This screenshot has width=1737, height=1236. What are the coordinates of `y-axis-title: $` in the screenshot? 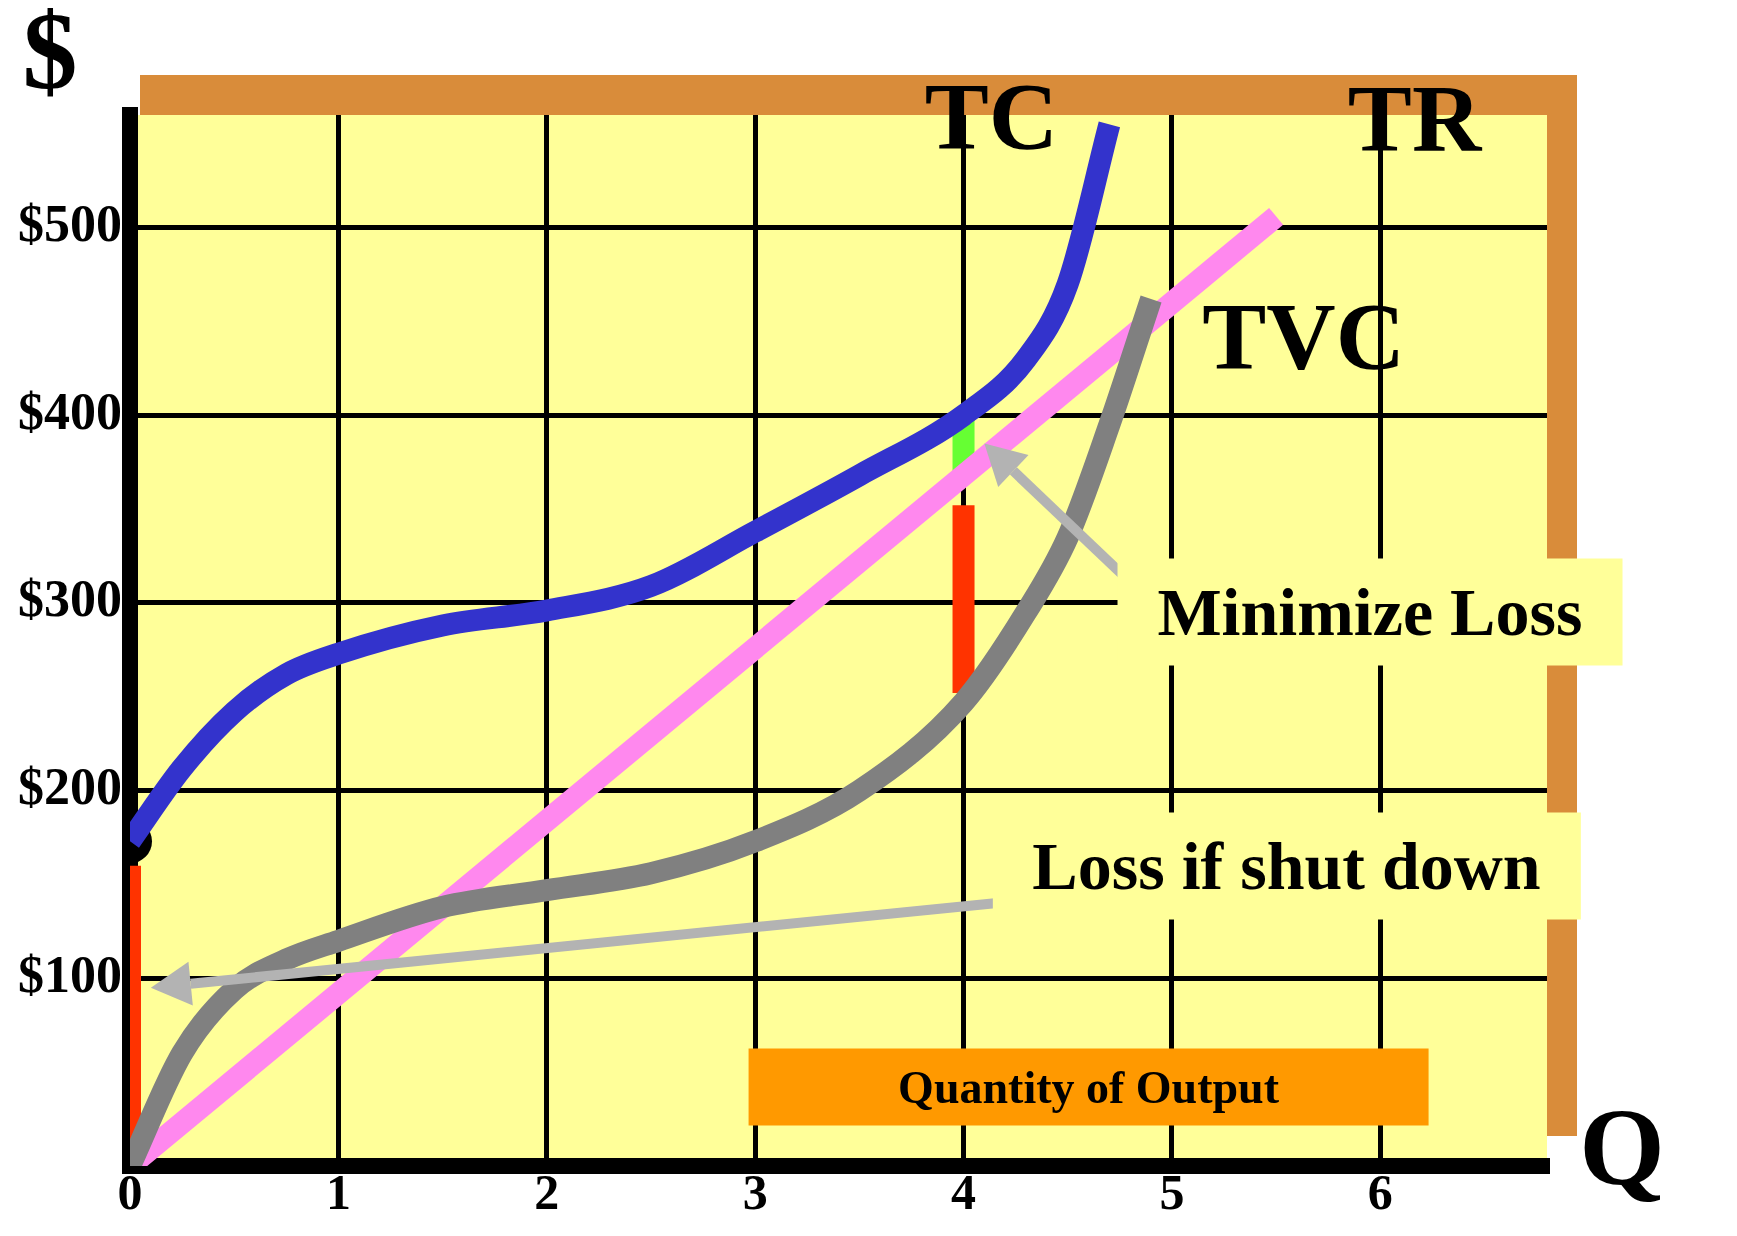 It's located at (50, 56).